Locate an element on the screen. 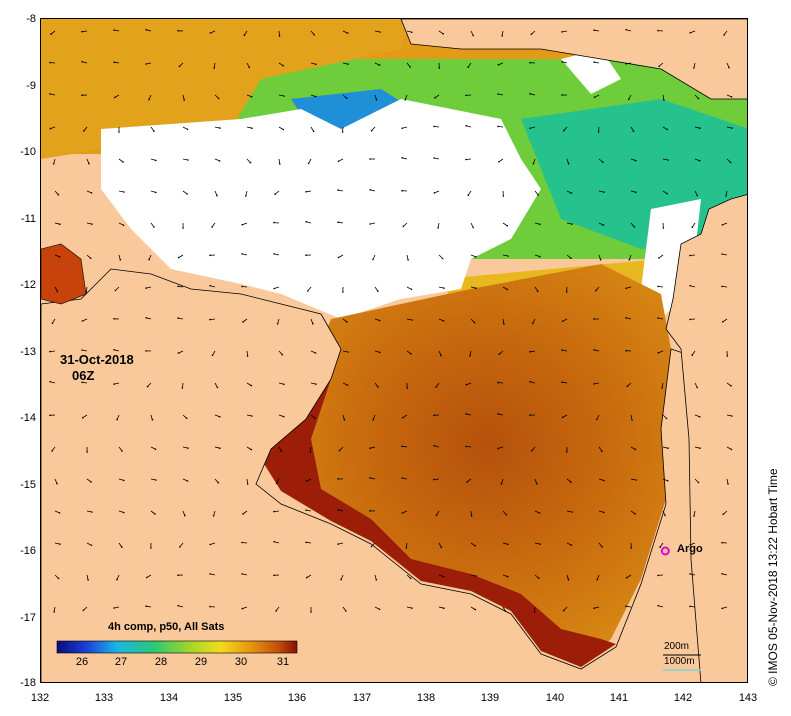 The height and width of the screenshot is (716, 791). colorbar-tick-label: 30 is located at coordinates (241, 662).